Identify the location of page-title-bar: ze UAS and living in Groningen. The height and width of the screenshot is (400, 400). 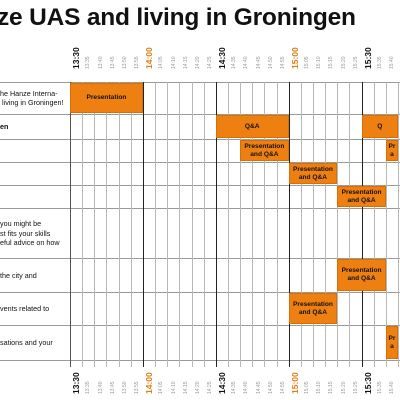
(200, 18).